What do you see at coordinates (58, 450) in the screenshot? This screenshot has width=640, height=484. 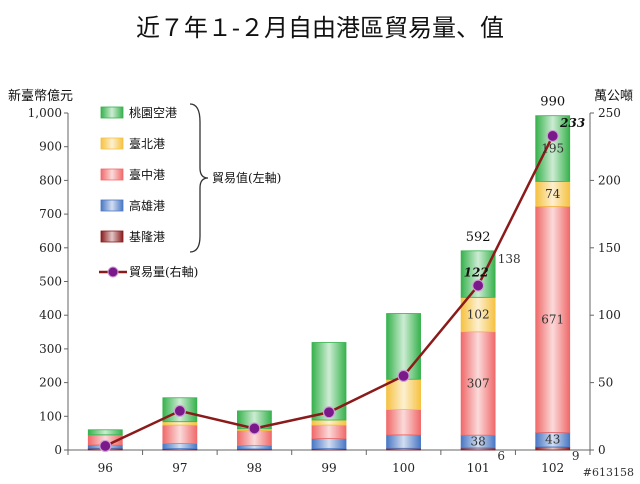 I see `y-left-tick-label: 0` at bounding box center [58, 450].